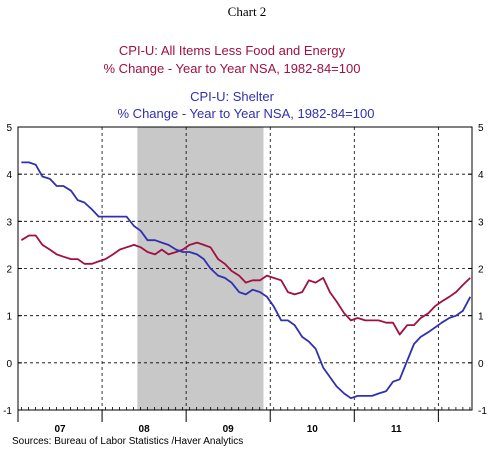 Image resolution: width=494 pixels, height=454 pixels. Describe the element at coordinates (313, 429) in the screenshot. I see `x-tick-label-10: 10` at that location.